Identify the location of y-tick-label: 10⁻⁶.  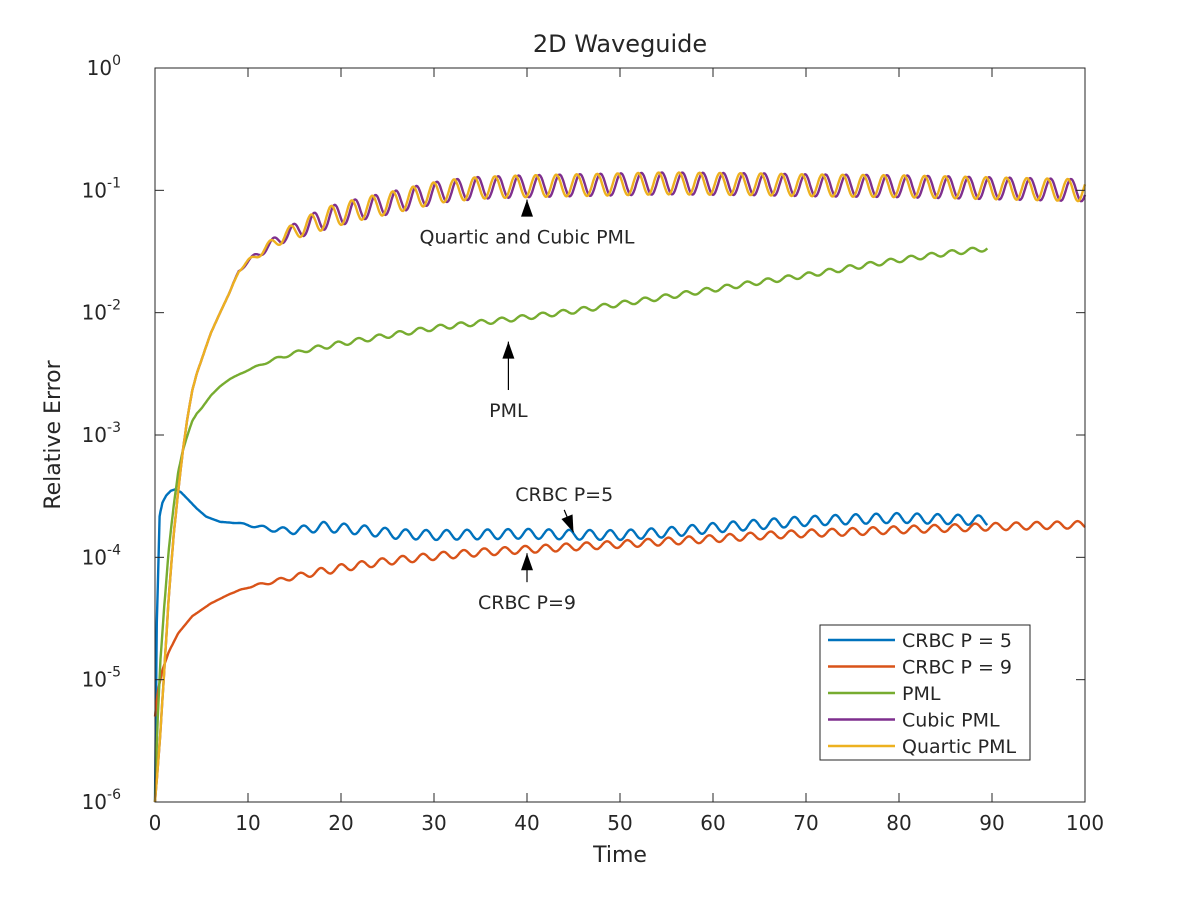
(102, 800).